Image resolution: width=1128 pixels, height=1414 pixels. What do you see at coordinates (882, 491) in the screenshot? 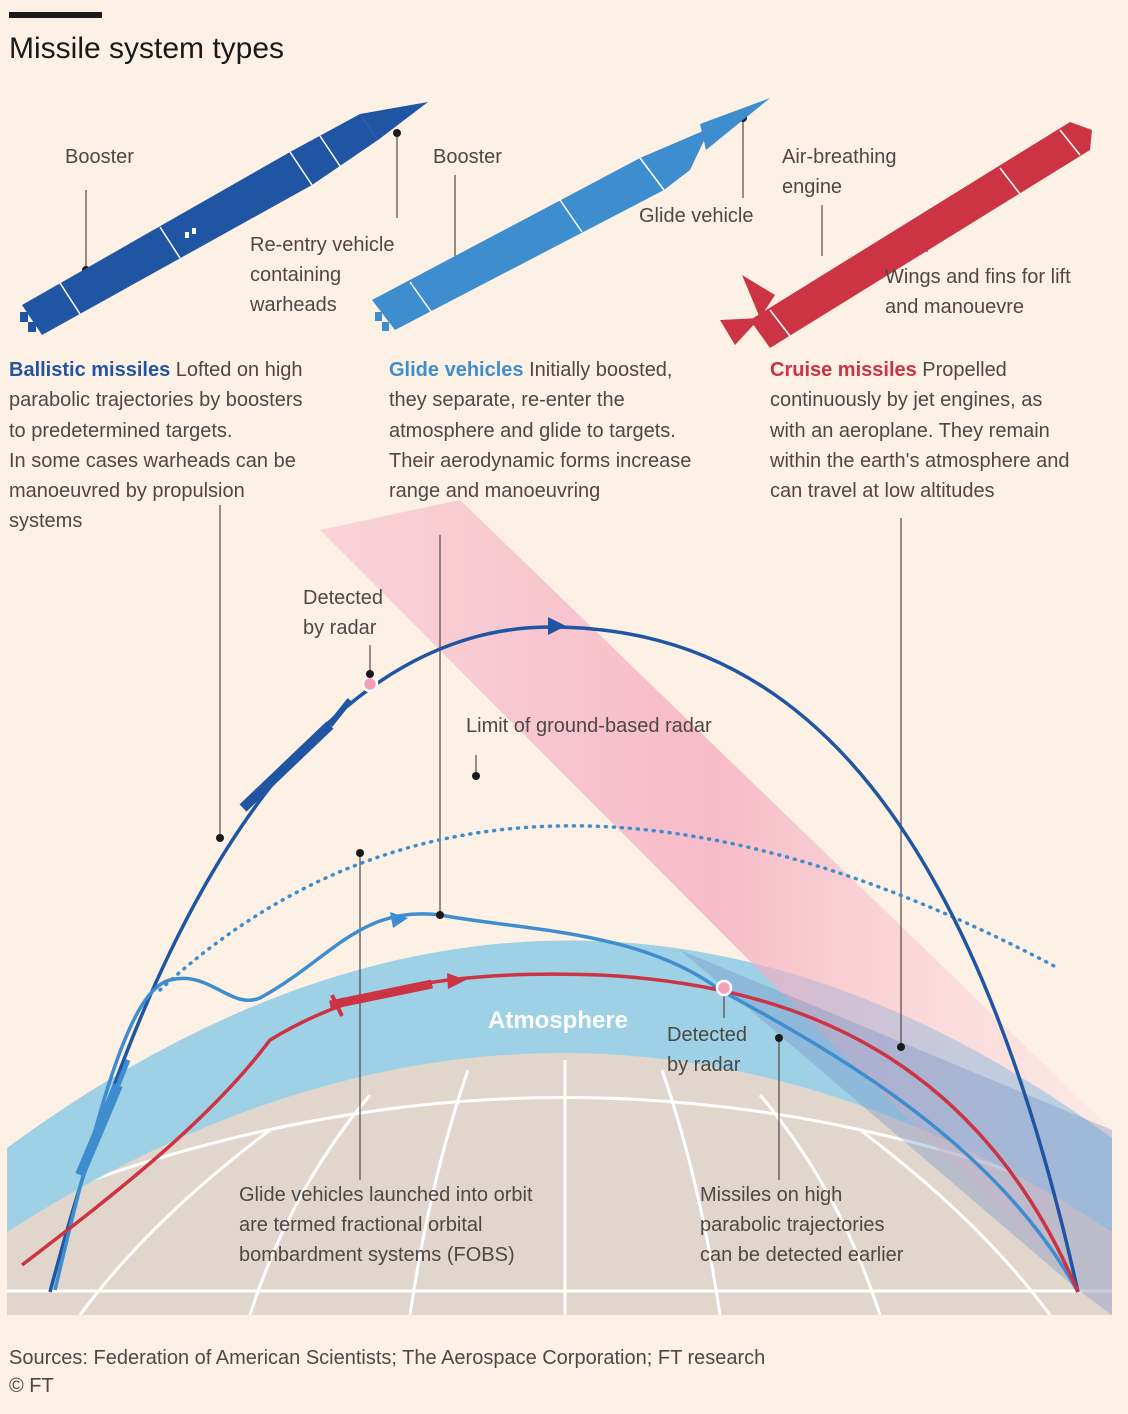
I see `description-line: can travel at low altitudes` at bounding box center [882, 491].